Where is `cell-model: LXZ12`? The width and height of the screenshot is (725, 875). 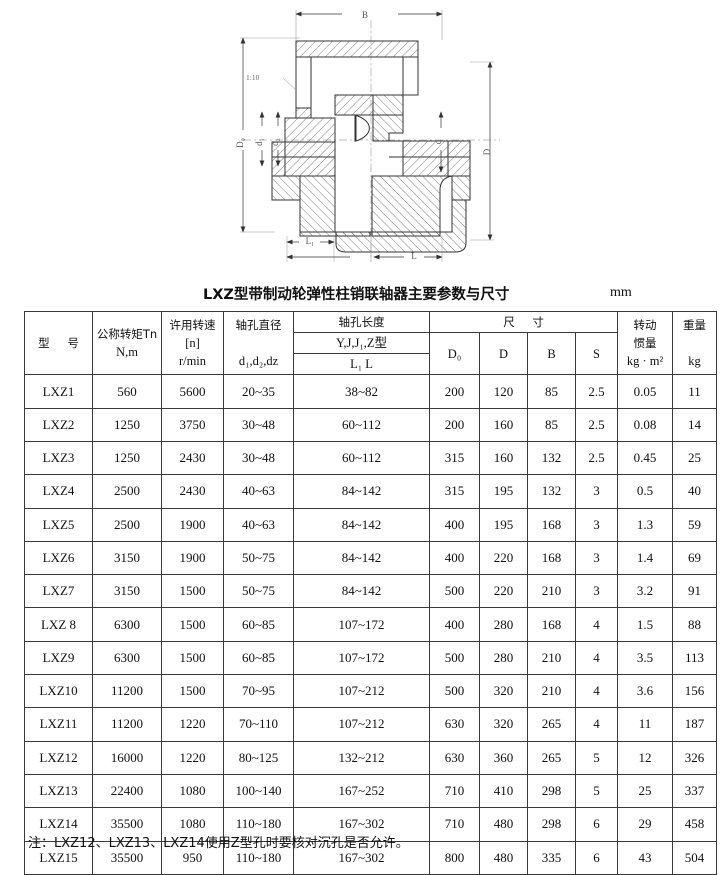 cell-model: LXZ12 is located at coordinates (58, 757).